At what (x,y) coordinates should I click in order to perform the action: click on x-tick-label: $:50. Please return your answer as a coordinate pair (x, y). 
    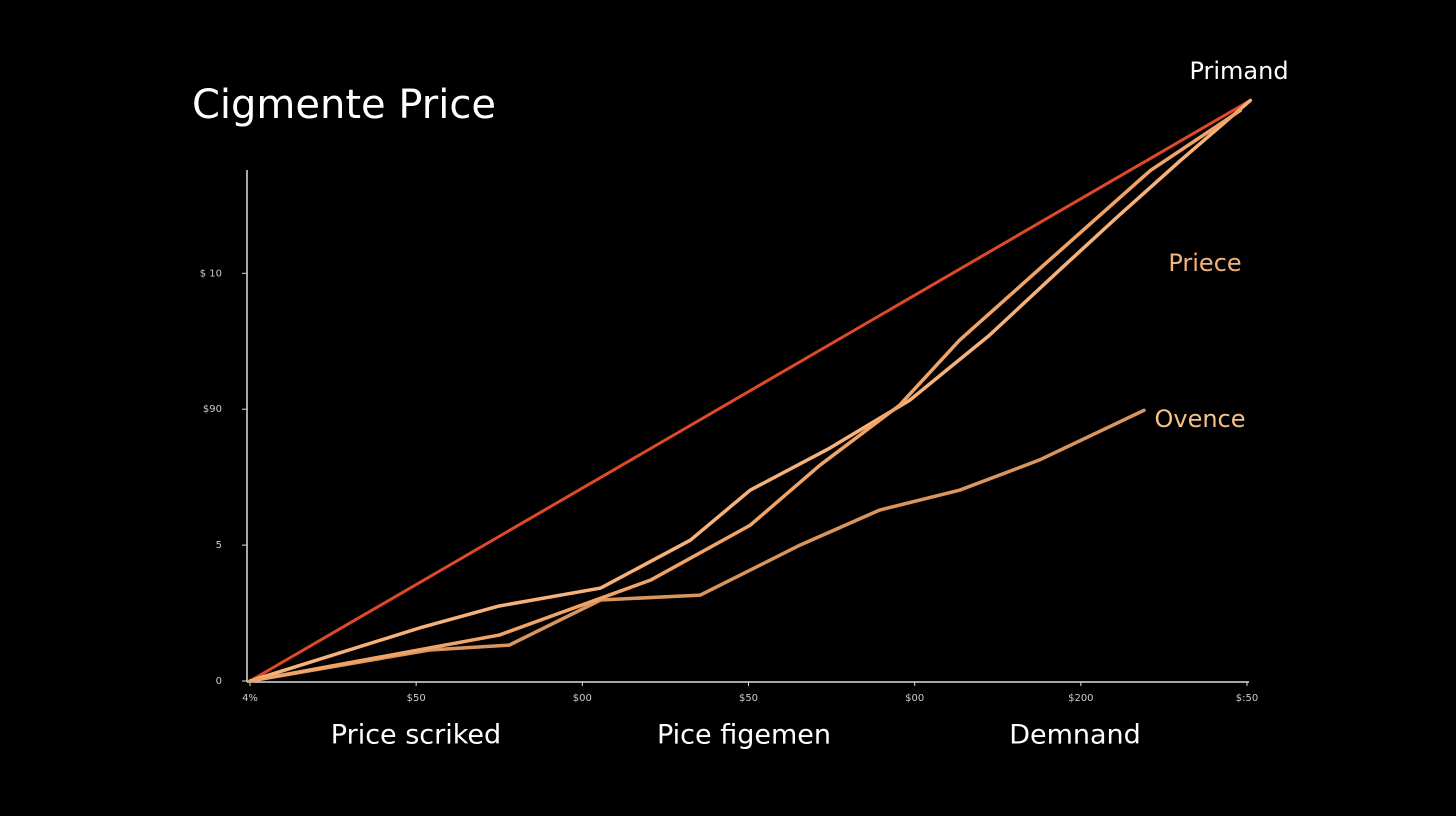
    Looking at the image, I should click on (1247, 698).